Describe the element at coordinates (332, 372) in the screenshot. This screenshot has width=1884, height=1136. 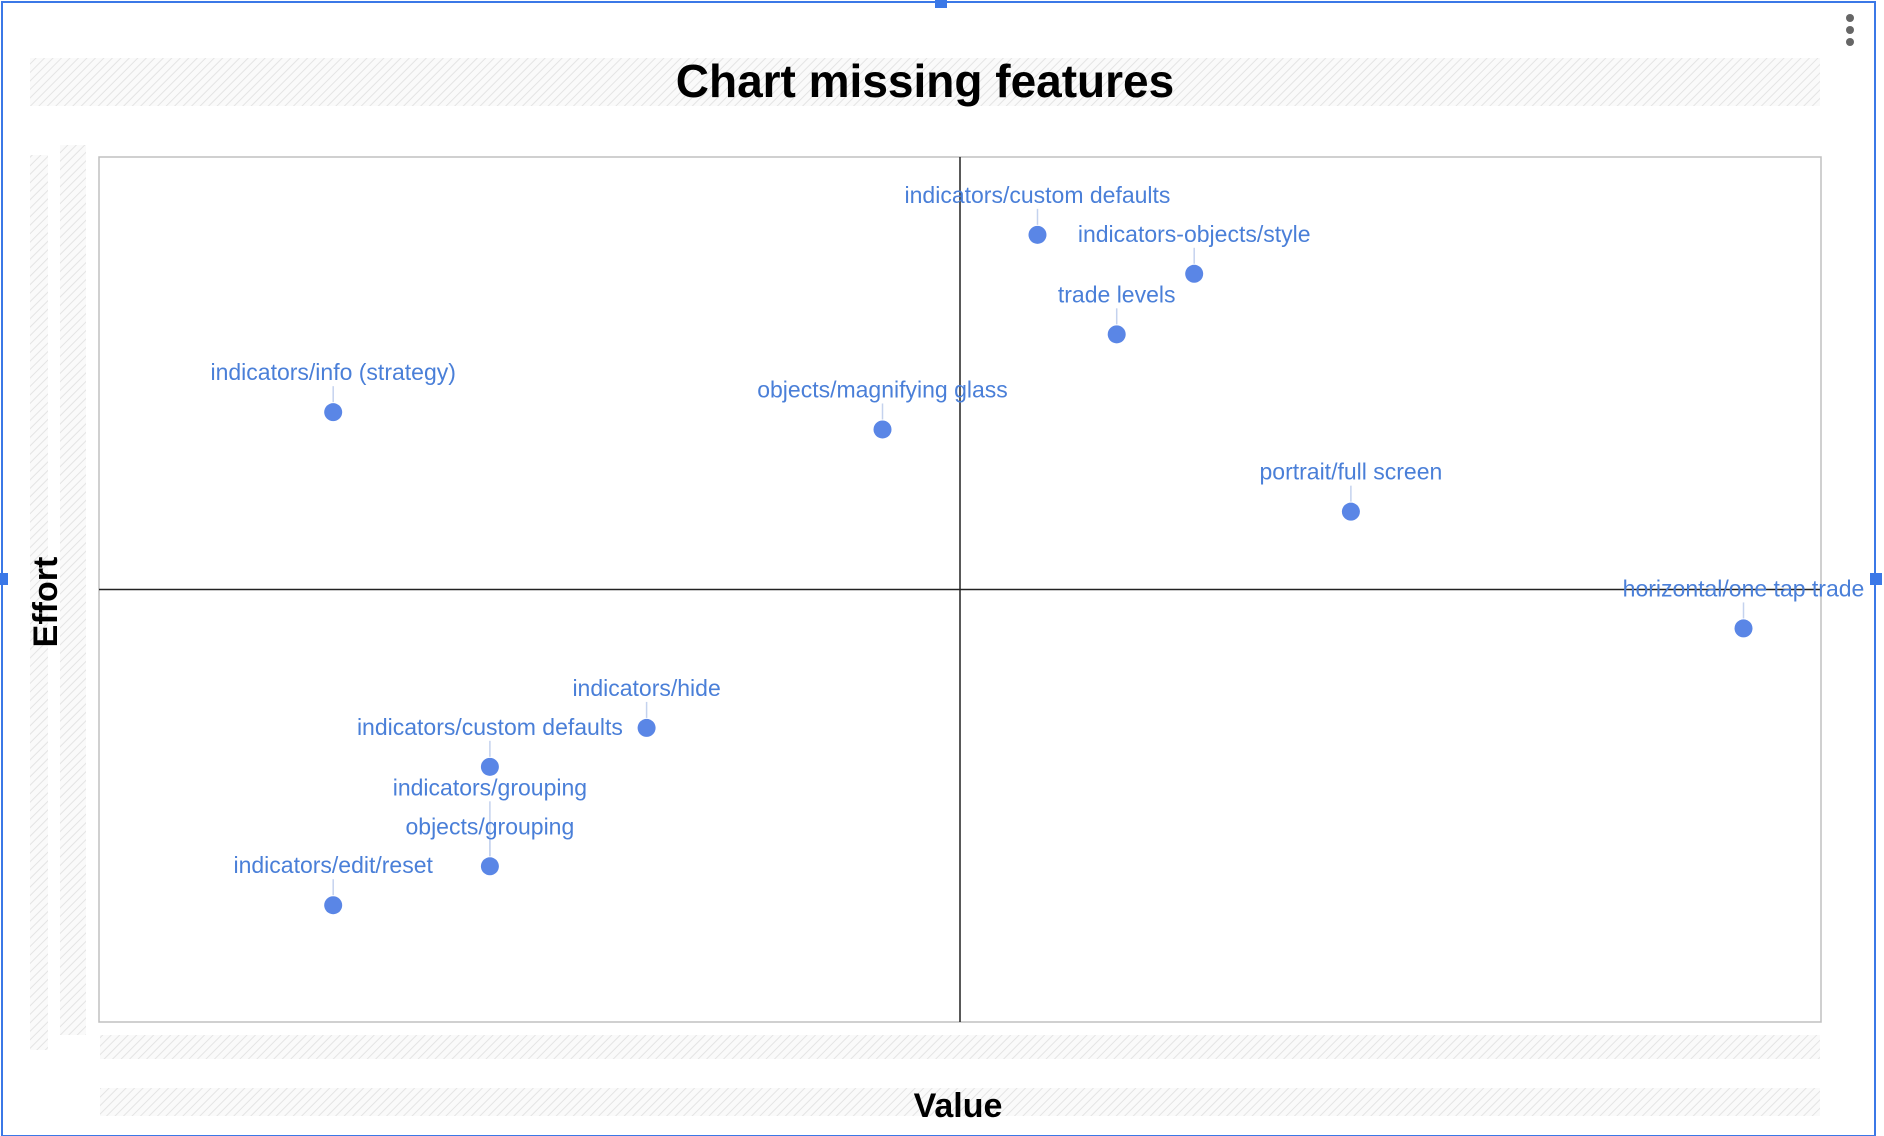
I see `data-label: indicators/info (strategy)` at that location.